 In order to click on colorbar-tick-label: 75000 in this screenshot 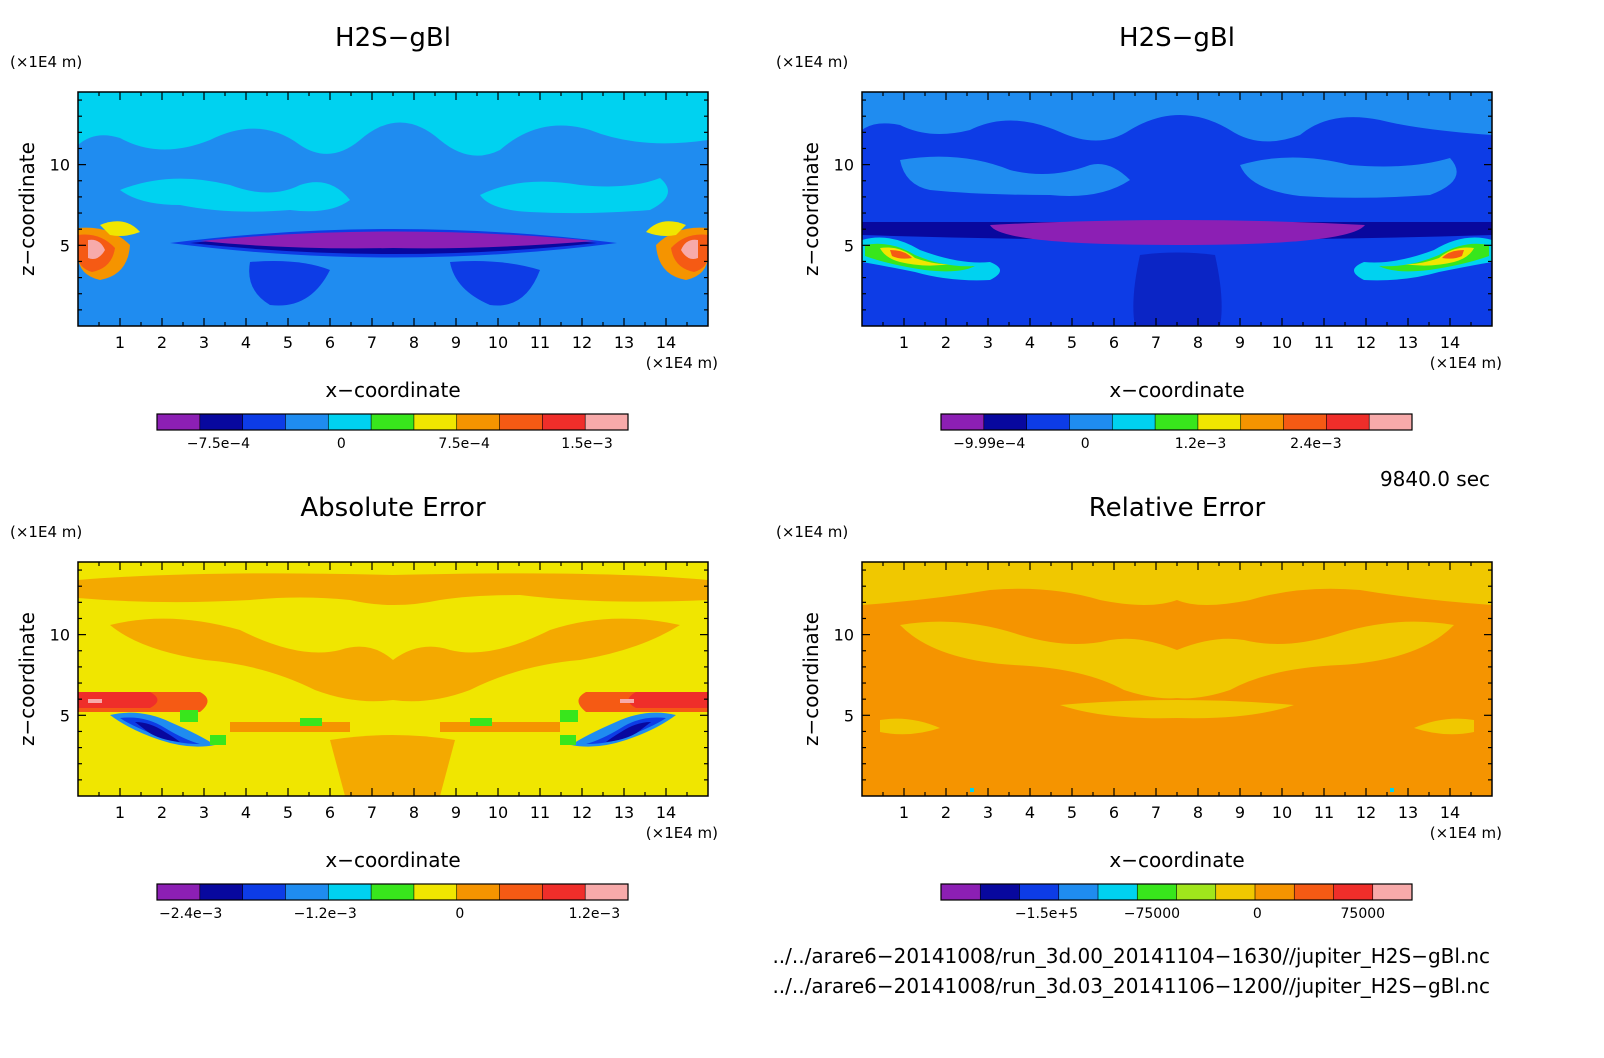, I will do `click(1363, 914)`.